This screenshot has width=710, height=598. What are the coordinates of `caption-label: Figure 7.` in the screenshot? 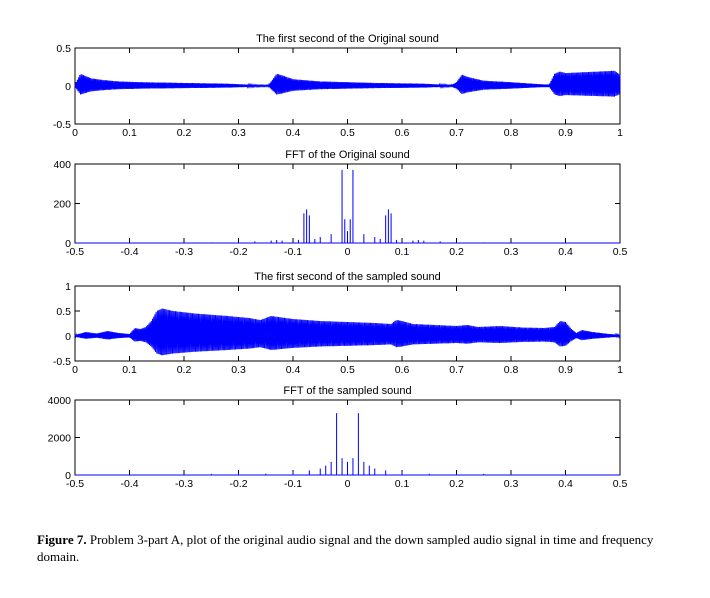 It's located at (62, 539).